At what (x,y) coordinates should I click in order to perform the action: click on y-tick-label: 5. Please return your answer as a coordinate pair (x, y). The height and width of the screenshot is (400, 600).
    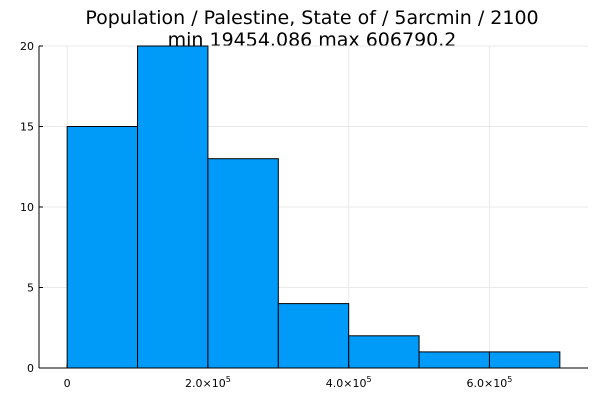
    Looking at the image, I should click on (30, 288).